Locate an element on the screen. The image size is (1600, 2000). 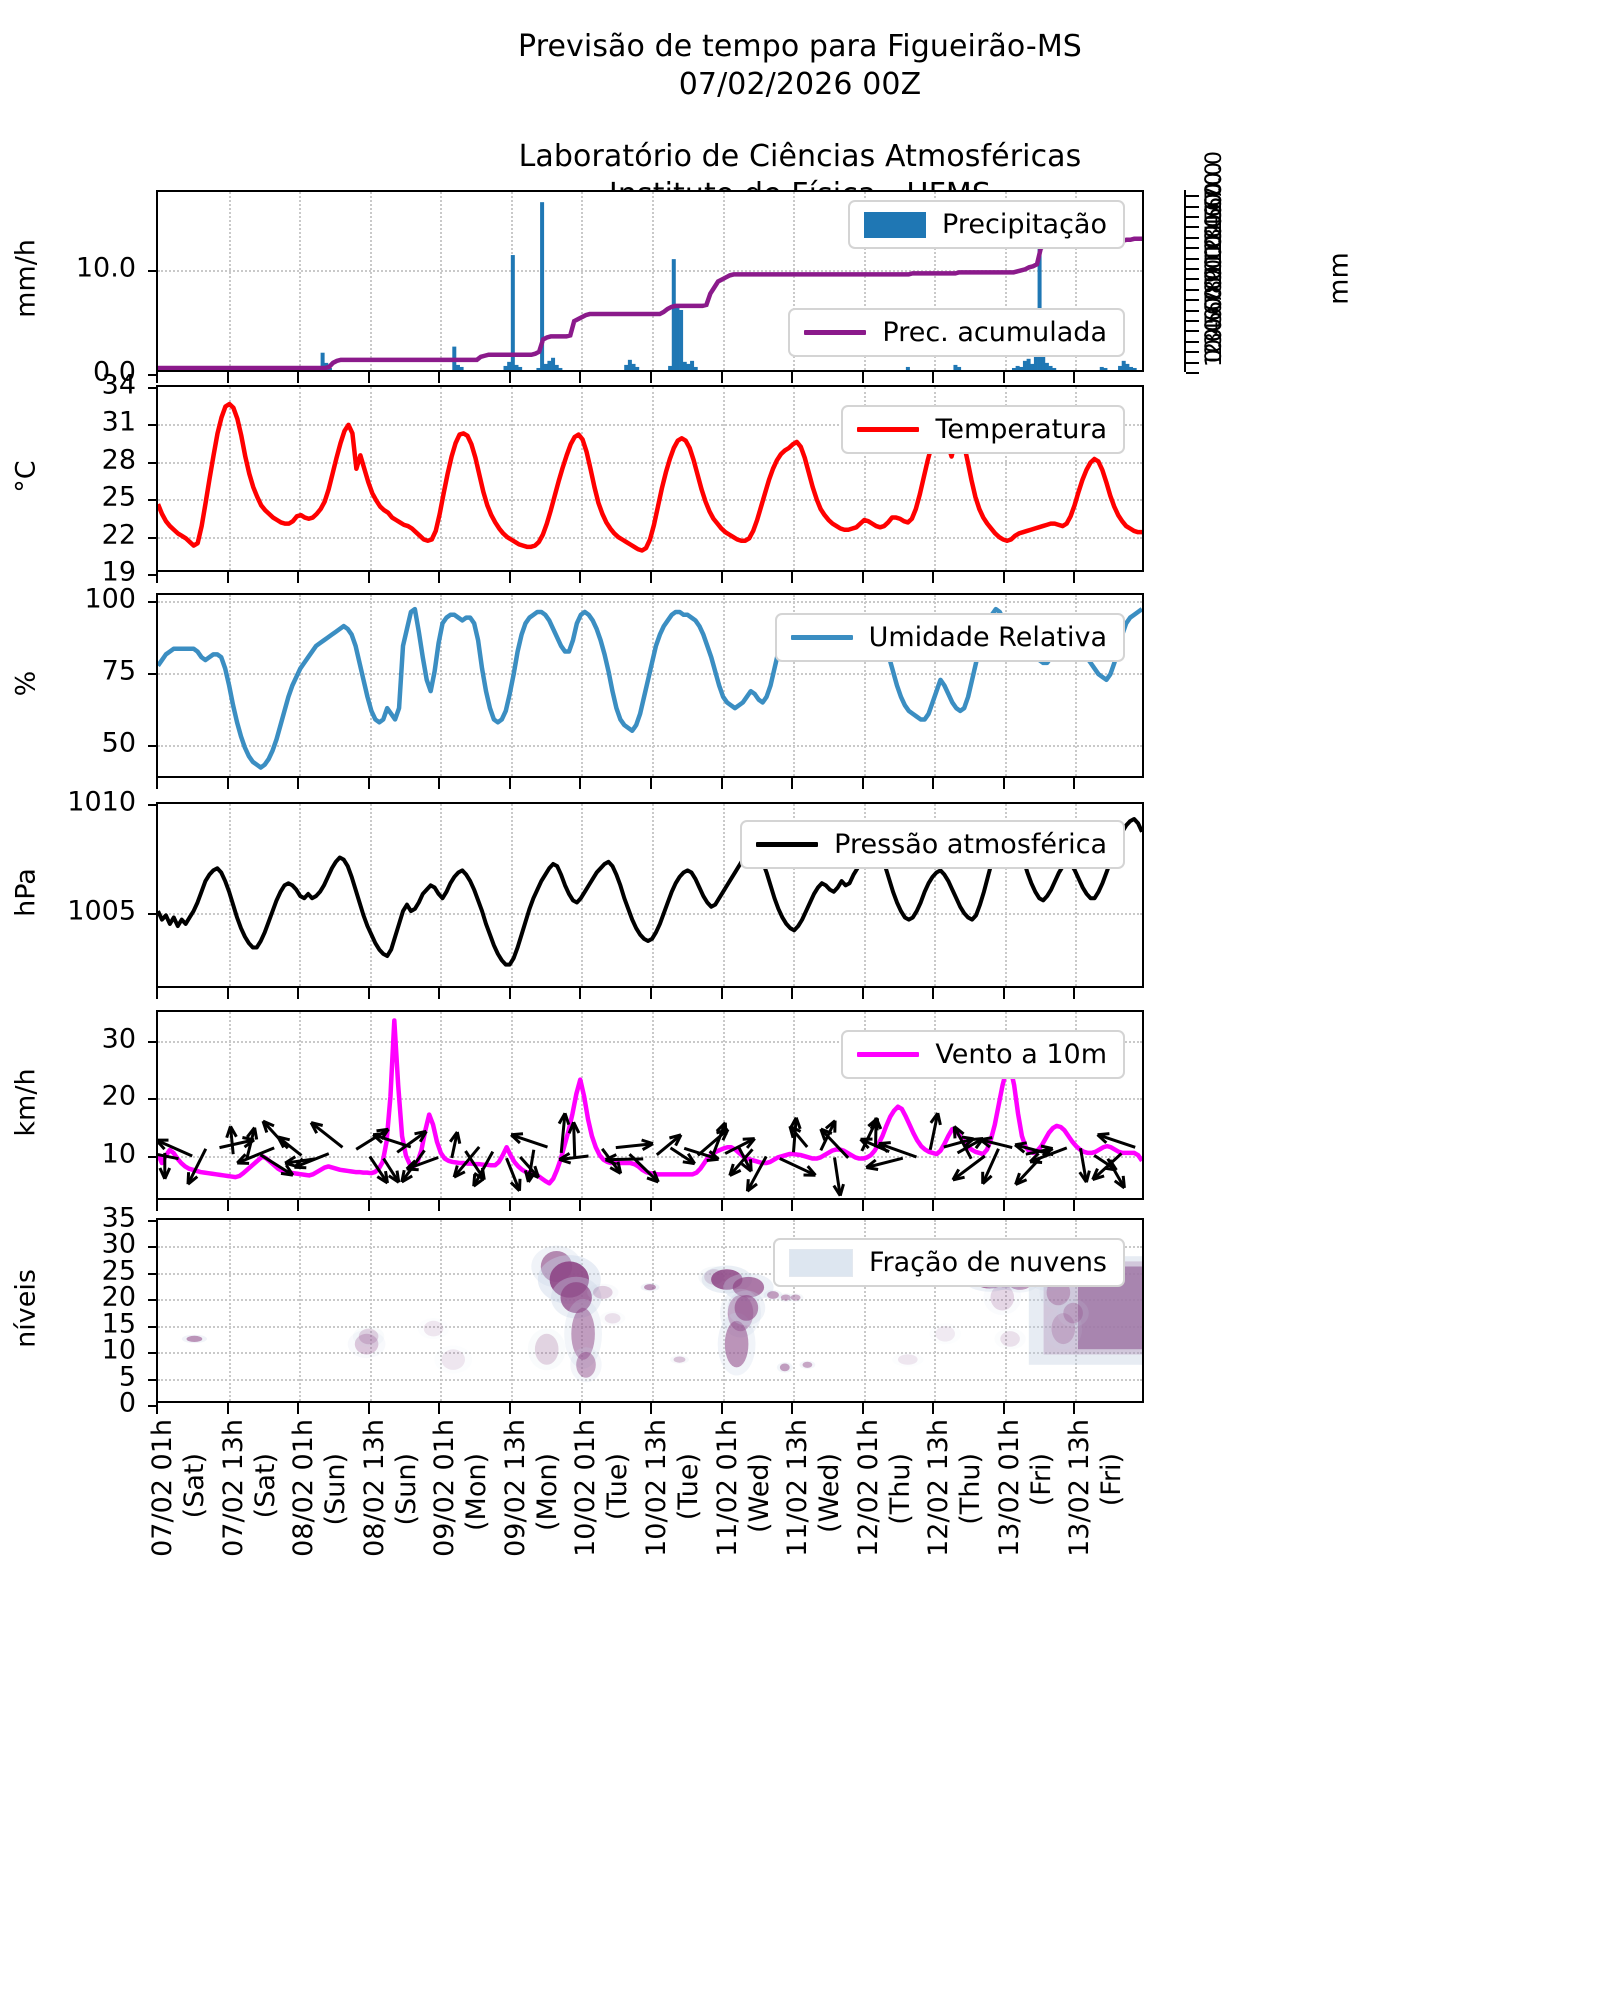
x-axis-tick-label-weekday: (Sun) is located at coordinates (336, 1489).